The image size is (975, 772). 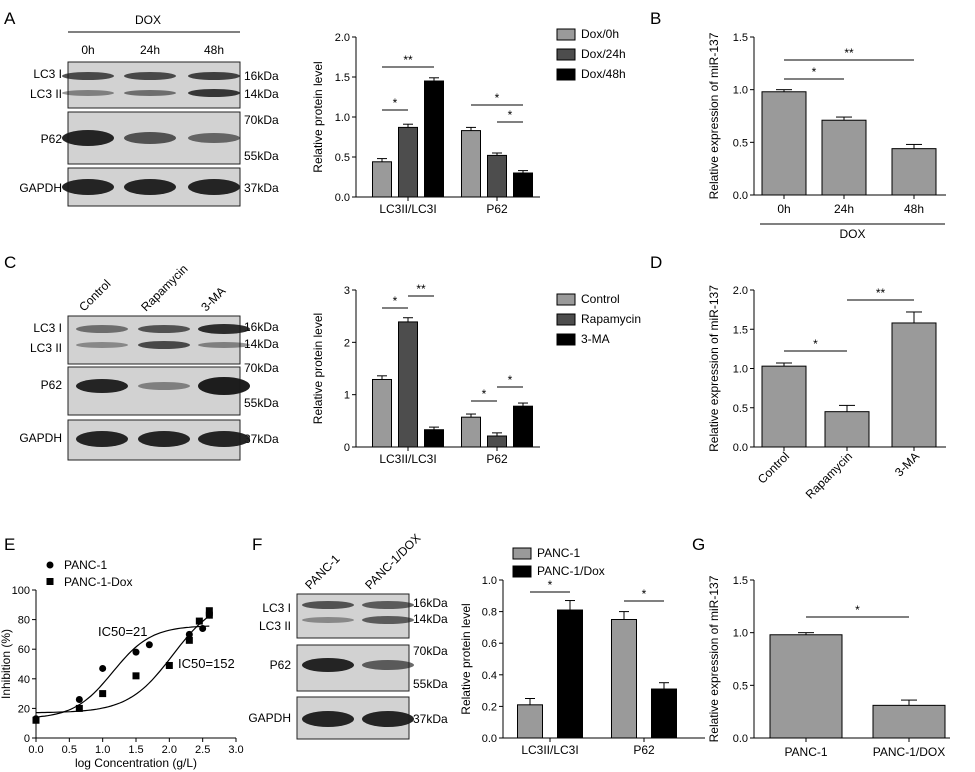 I want to click on blot-lane-label: Rapamycin, so click(x=164, y=288).